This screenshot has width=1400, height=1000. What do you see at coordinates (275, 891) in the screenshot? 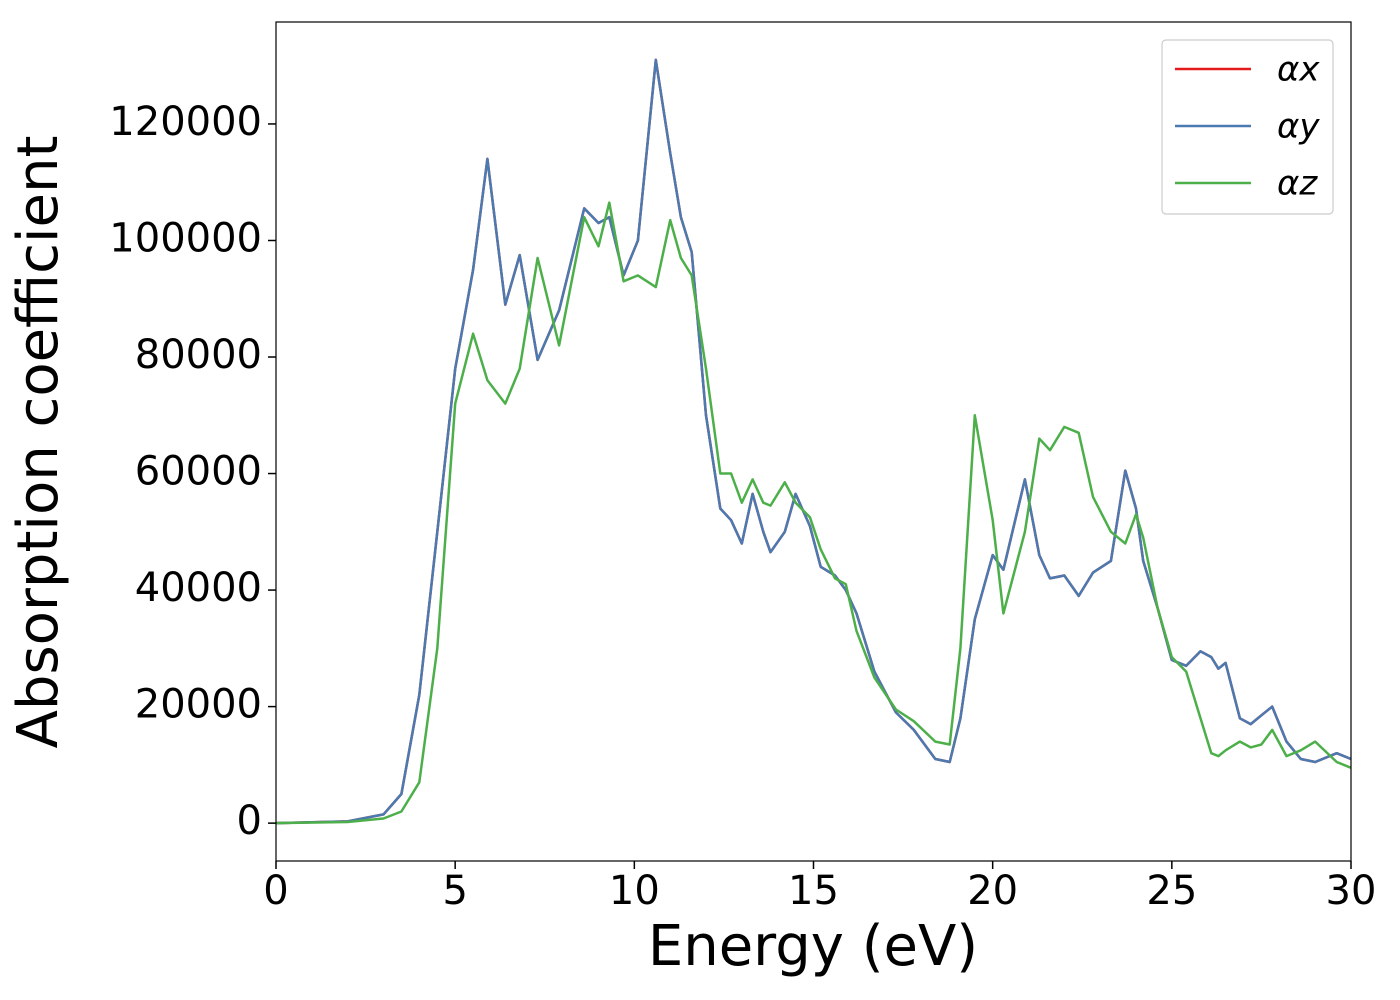
I see `x-tick-label: 0` at bounding box center [275, 891].